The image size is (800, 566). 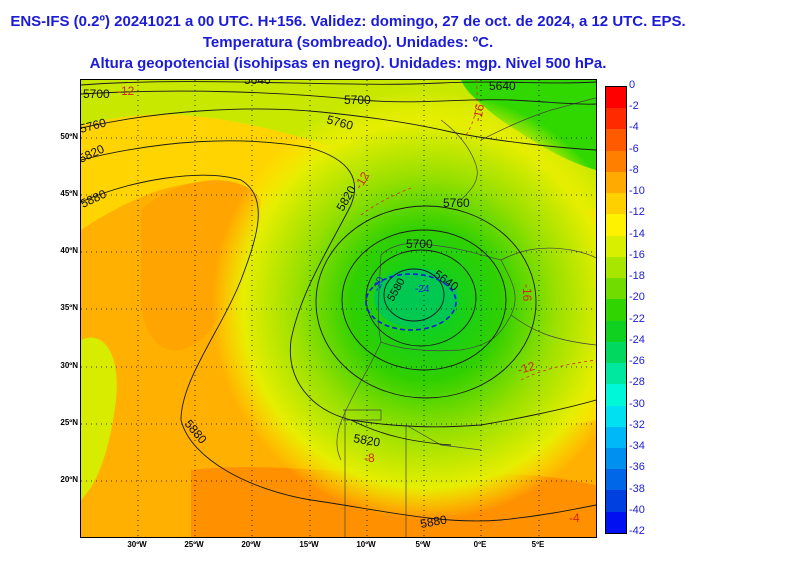 What do you see at coordinates (340, 122) in the screenshot?
I see `label-5760-n: 5760` at bounding box center [340, 122].